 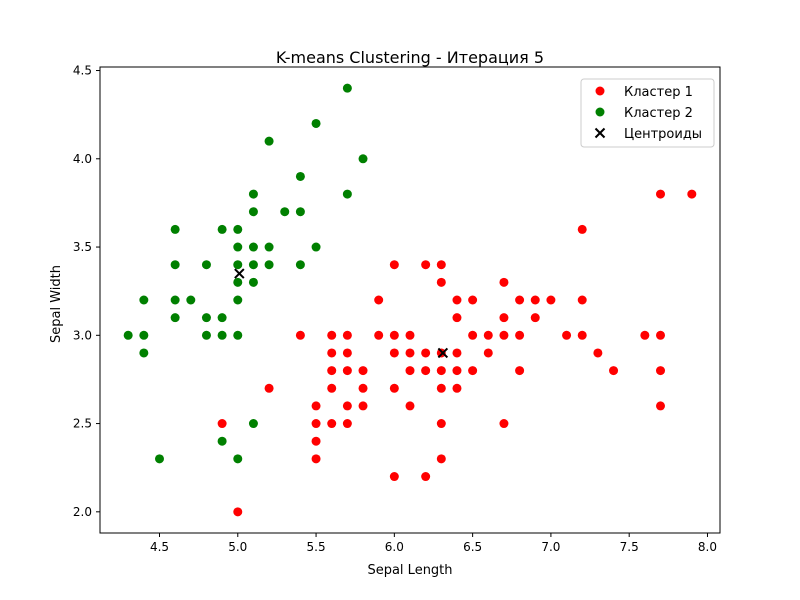 What do you see at coordinates (409, 570) in the screenshot?
I see `x-axis-label: Sepal Length` at bounding box center [409, 570].